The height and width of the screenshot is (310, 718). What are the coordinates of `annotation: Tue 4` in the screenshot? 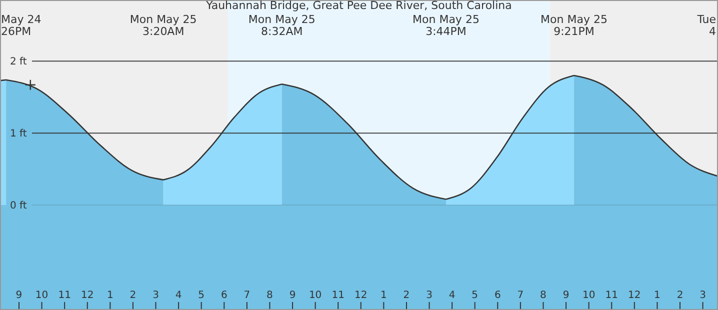 It's located at (706, 25).